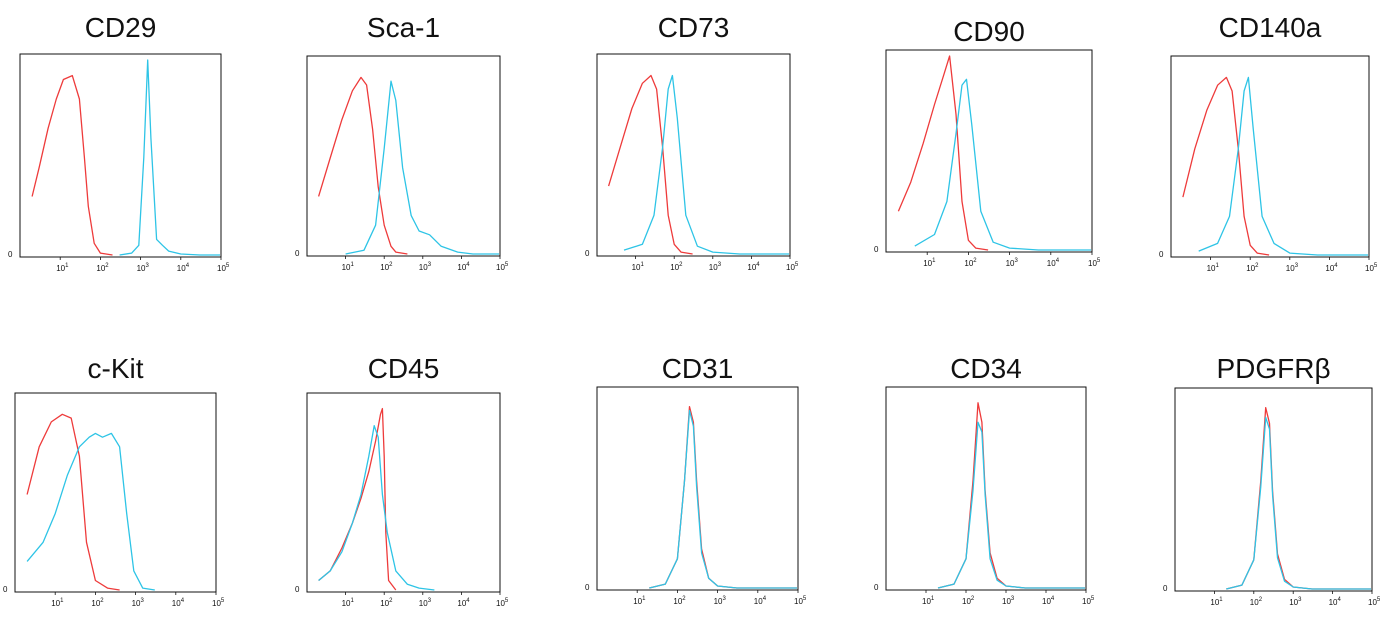 The width and height of the screenshot is (1380, 617). What do you see at coordinates (989, 31) in the screenshot?
I see `panel-title: CD90` at bounding box center [989, 31].